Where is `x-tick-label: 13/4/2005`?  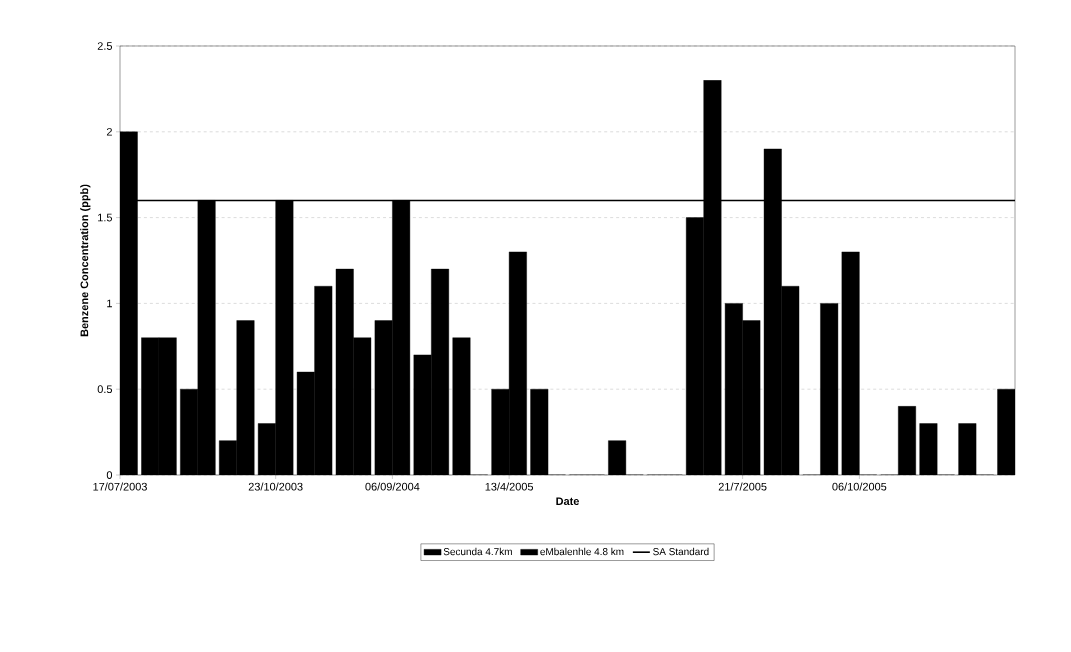 x-tick-label: 13/4/2005 is located at coordinates (509, 486).